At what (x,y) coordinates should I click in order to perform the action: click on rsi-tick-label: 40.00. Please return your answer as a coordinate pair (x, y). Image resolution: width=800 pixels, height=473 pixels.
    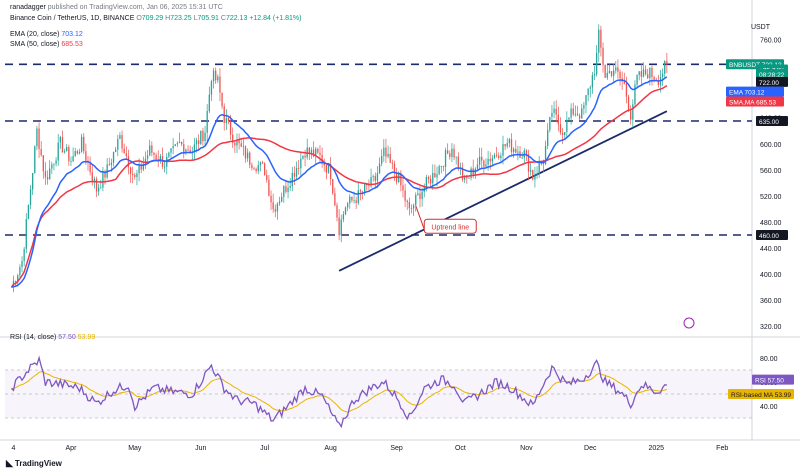
    Looking at the image, I should click on (769, 407).